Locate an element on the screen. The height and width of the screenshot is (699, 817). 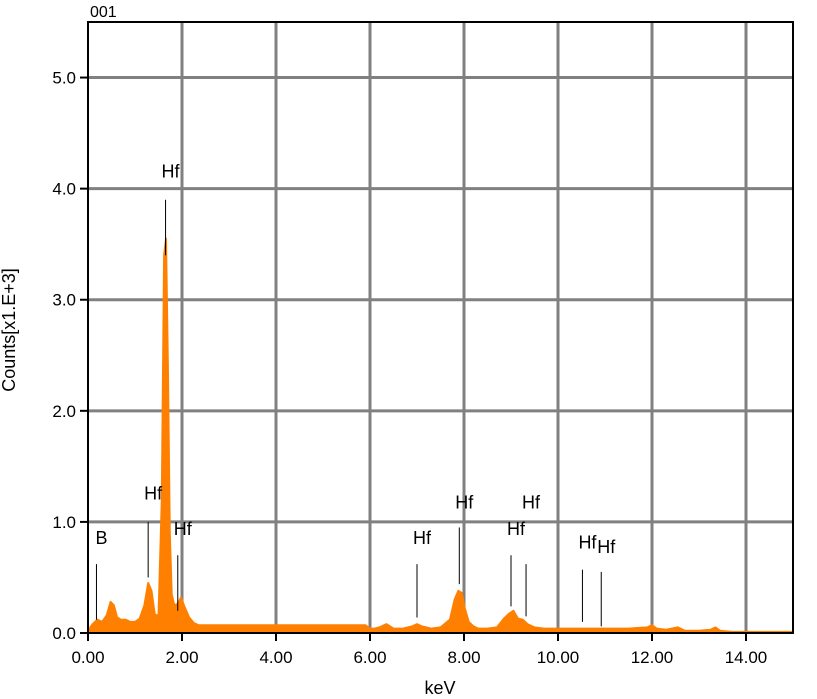
x-tick-label-2: 4.00 is located at coordinates (275, 657).